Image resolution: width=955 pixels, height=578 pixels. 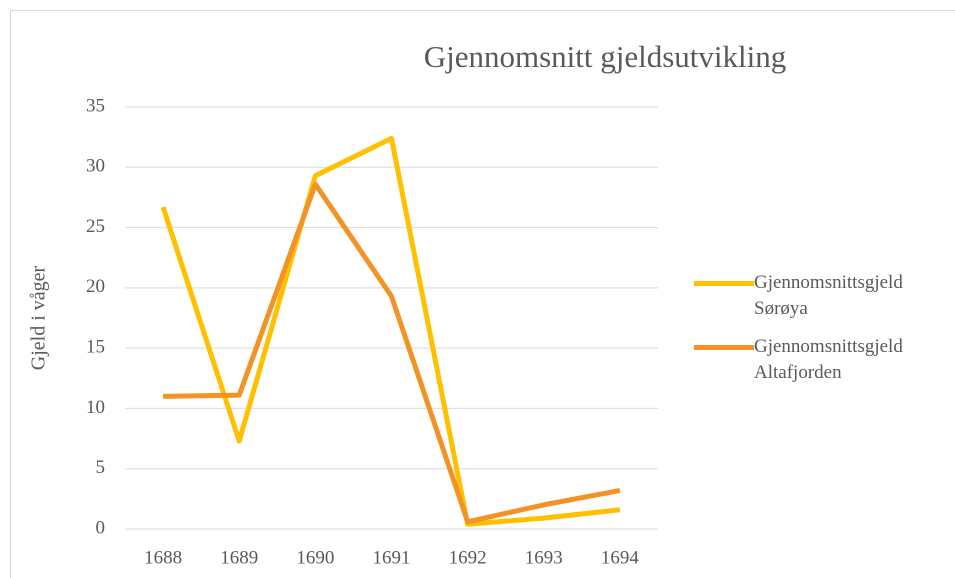 I want to click on y-tick-label: 10, so click(x=95, y=407).